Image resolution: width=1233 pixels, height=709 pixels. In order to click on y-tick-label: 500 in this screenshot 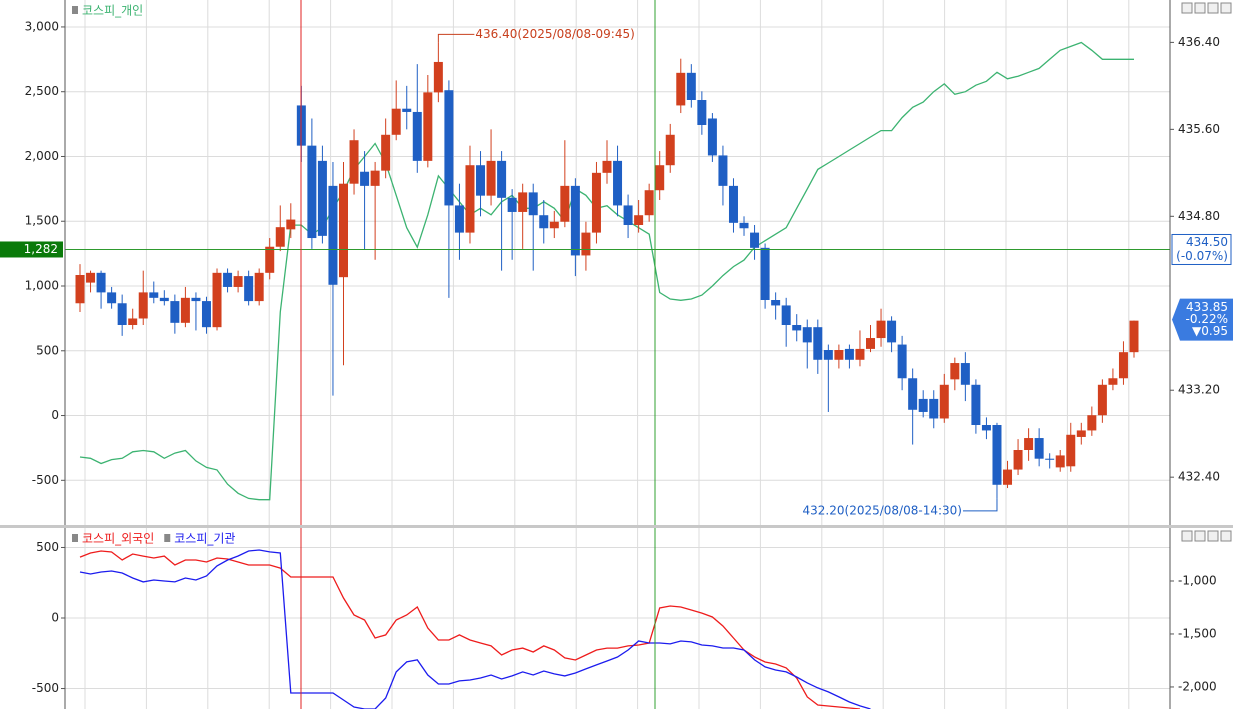, I will do `click(47, 547)`.